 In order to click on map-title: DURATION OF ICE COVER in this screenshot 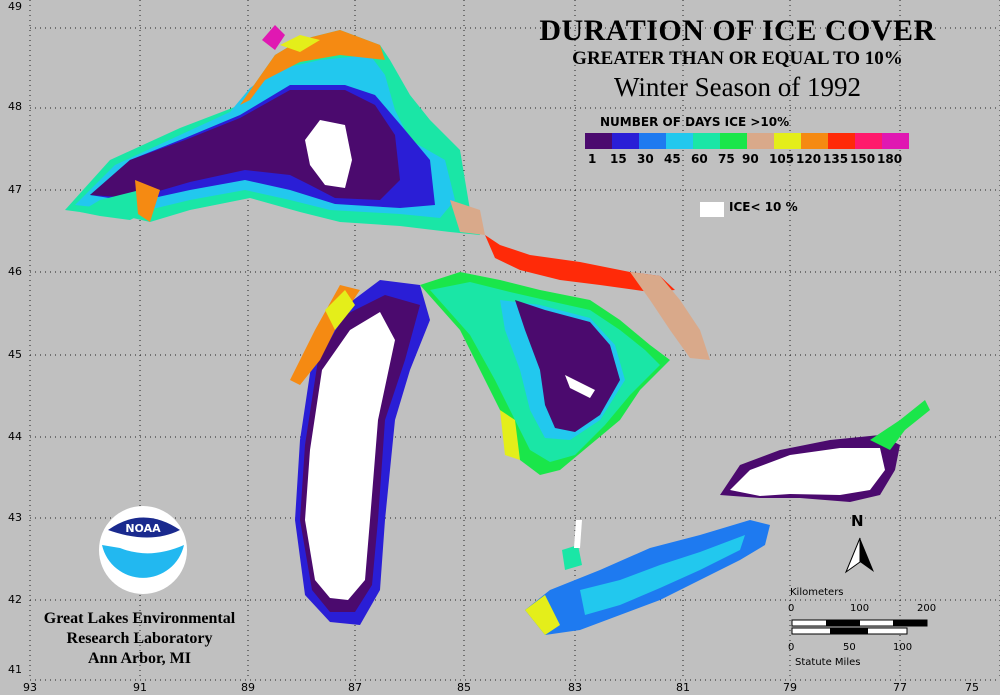, I will do `click(737, 30)`.